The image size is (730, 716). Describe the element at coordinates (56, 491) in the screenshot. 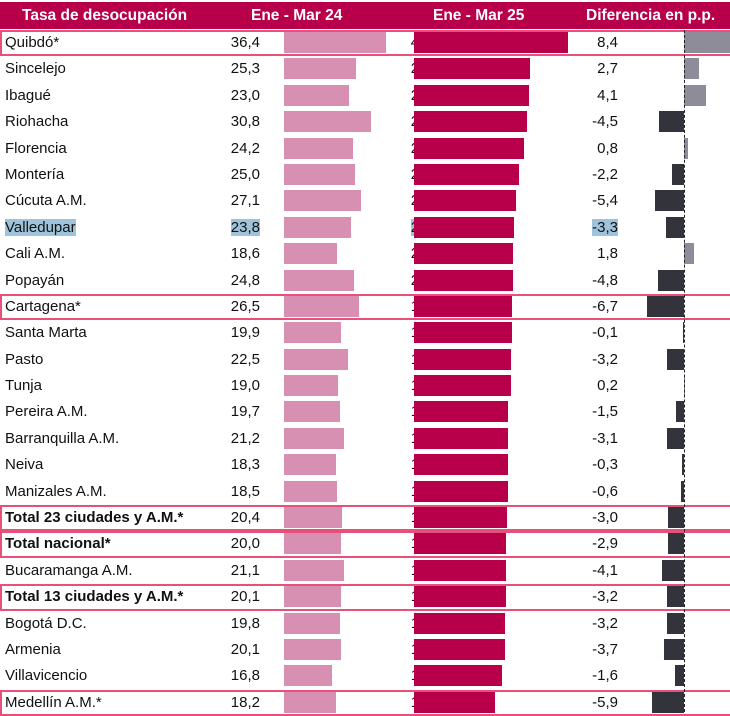

I see `row-label: Manizales A.M.` at that location.